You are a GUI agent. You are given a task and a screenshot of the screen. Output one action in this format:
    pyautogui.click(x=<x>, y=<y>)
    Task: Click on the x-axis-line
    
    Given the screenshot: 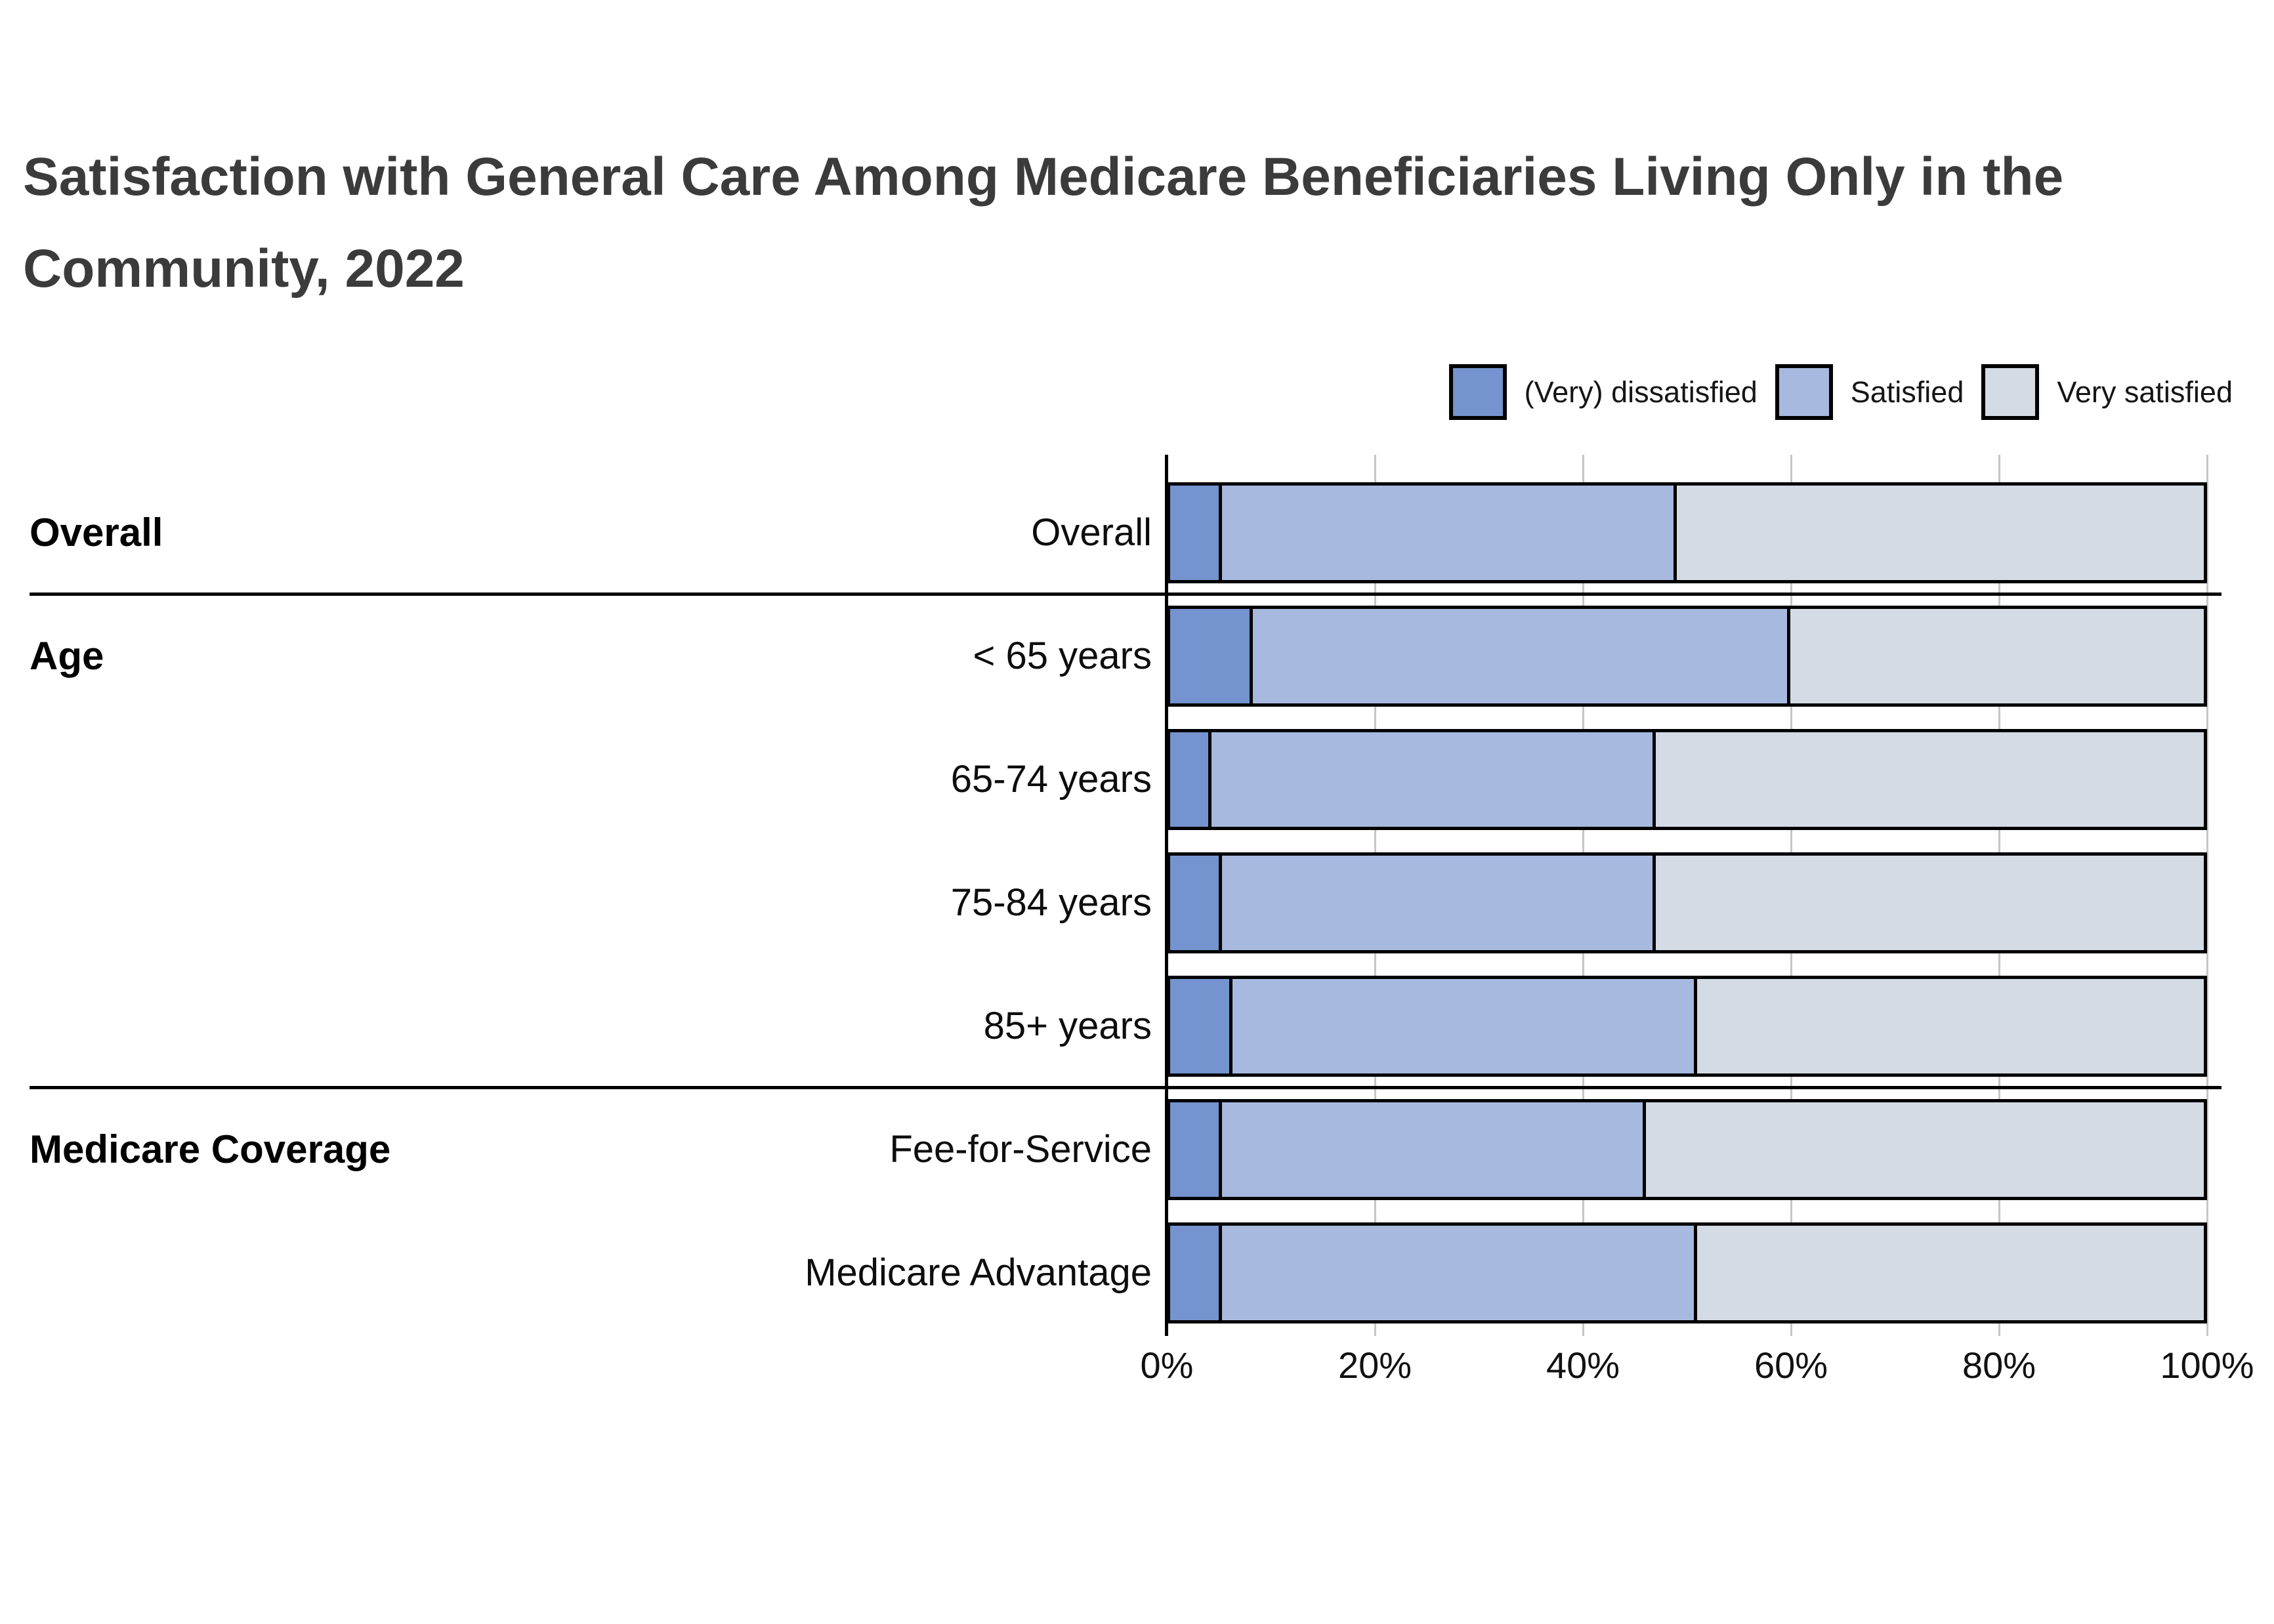 What is the action you would take?
    pyautogui.click(x=1166, y=896)
    